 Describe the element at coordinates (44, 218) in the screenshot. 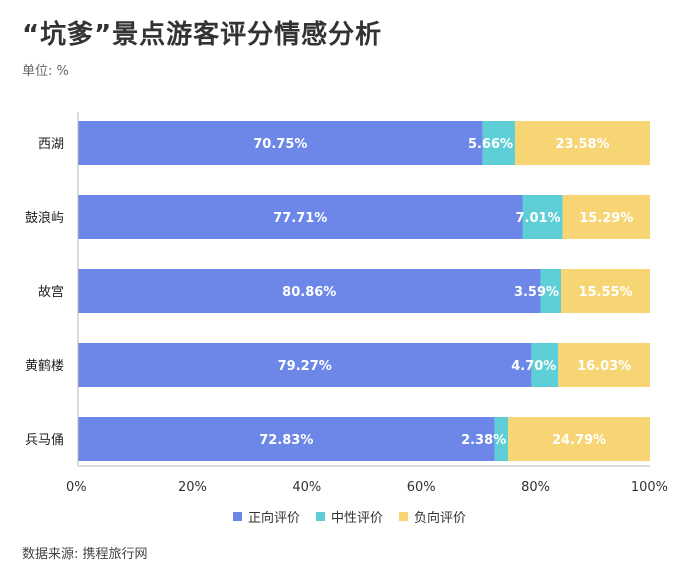

I see `category-label: 鼓浪屿` at that location.